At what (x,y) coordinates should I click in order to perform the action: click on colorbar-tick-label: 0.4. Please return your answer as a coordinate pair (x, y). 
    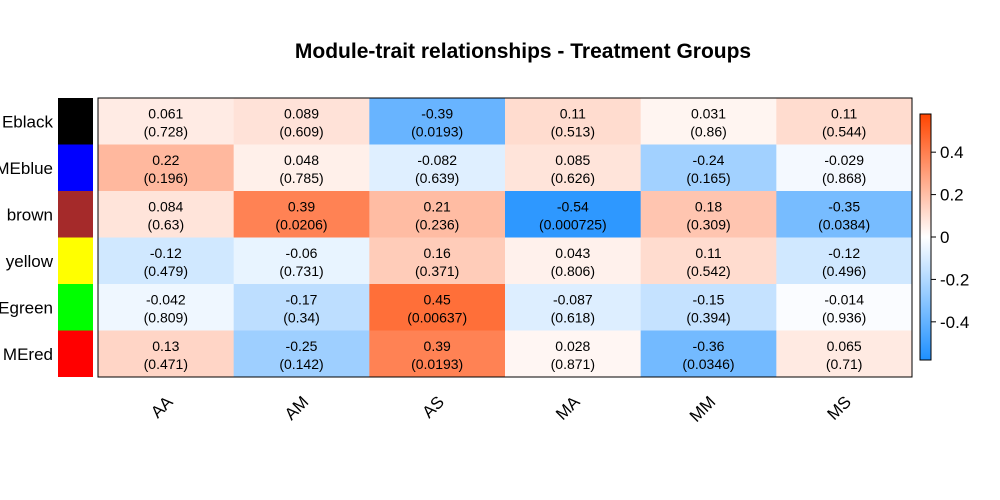
    Looking at the image, I should click on (952, 152).